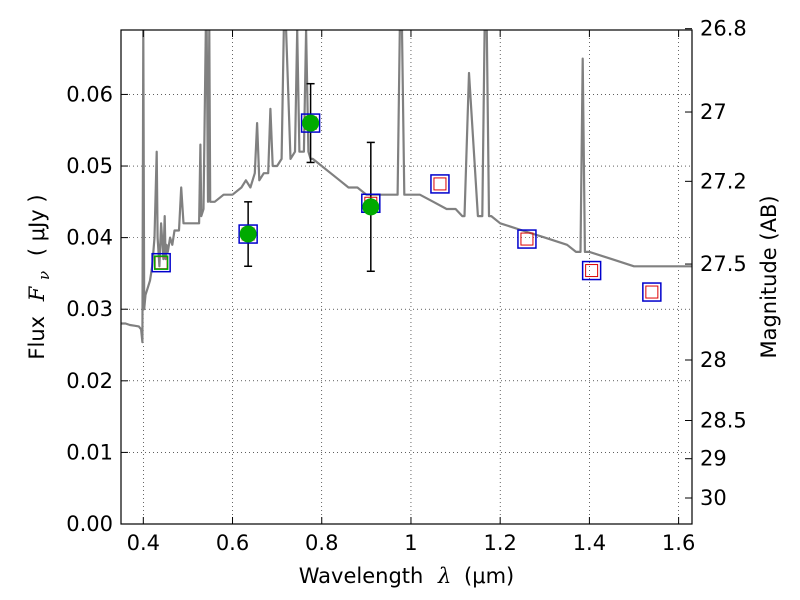 The width and height of the screenshot is (800, 600). I want to click on y-axis-label-unit: ( μJy ), so click(37, 225).